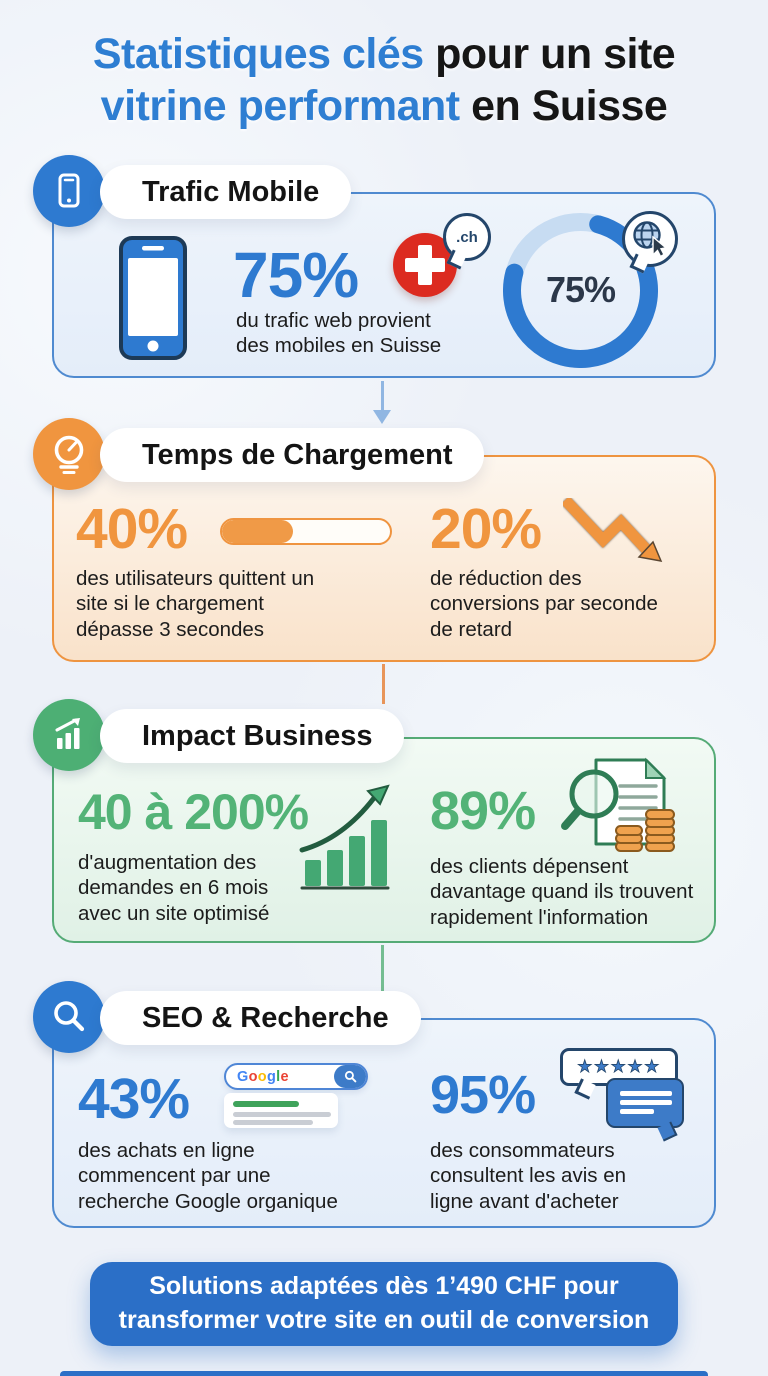 This screenshot has width=768, height=1376. Describe the element at coordinates (345, 840) in the screenshot. I see `rising-bars-icon` at that location.